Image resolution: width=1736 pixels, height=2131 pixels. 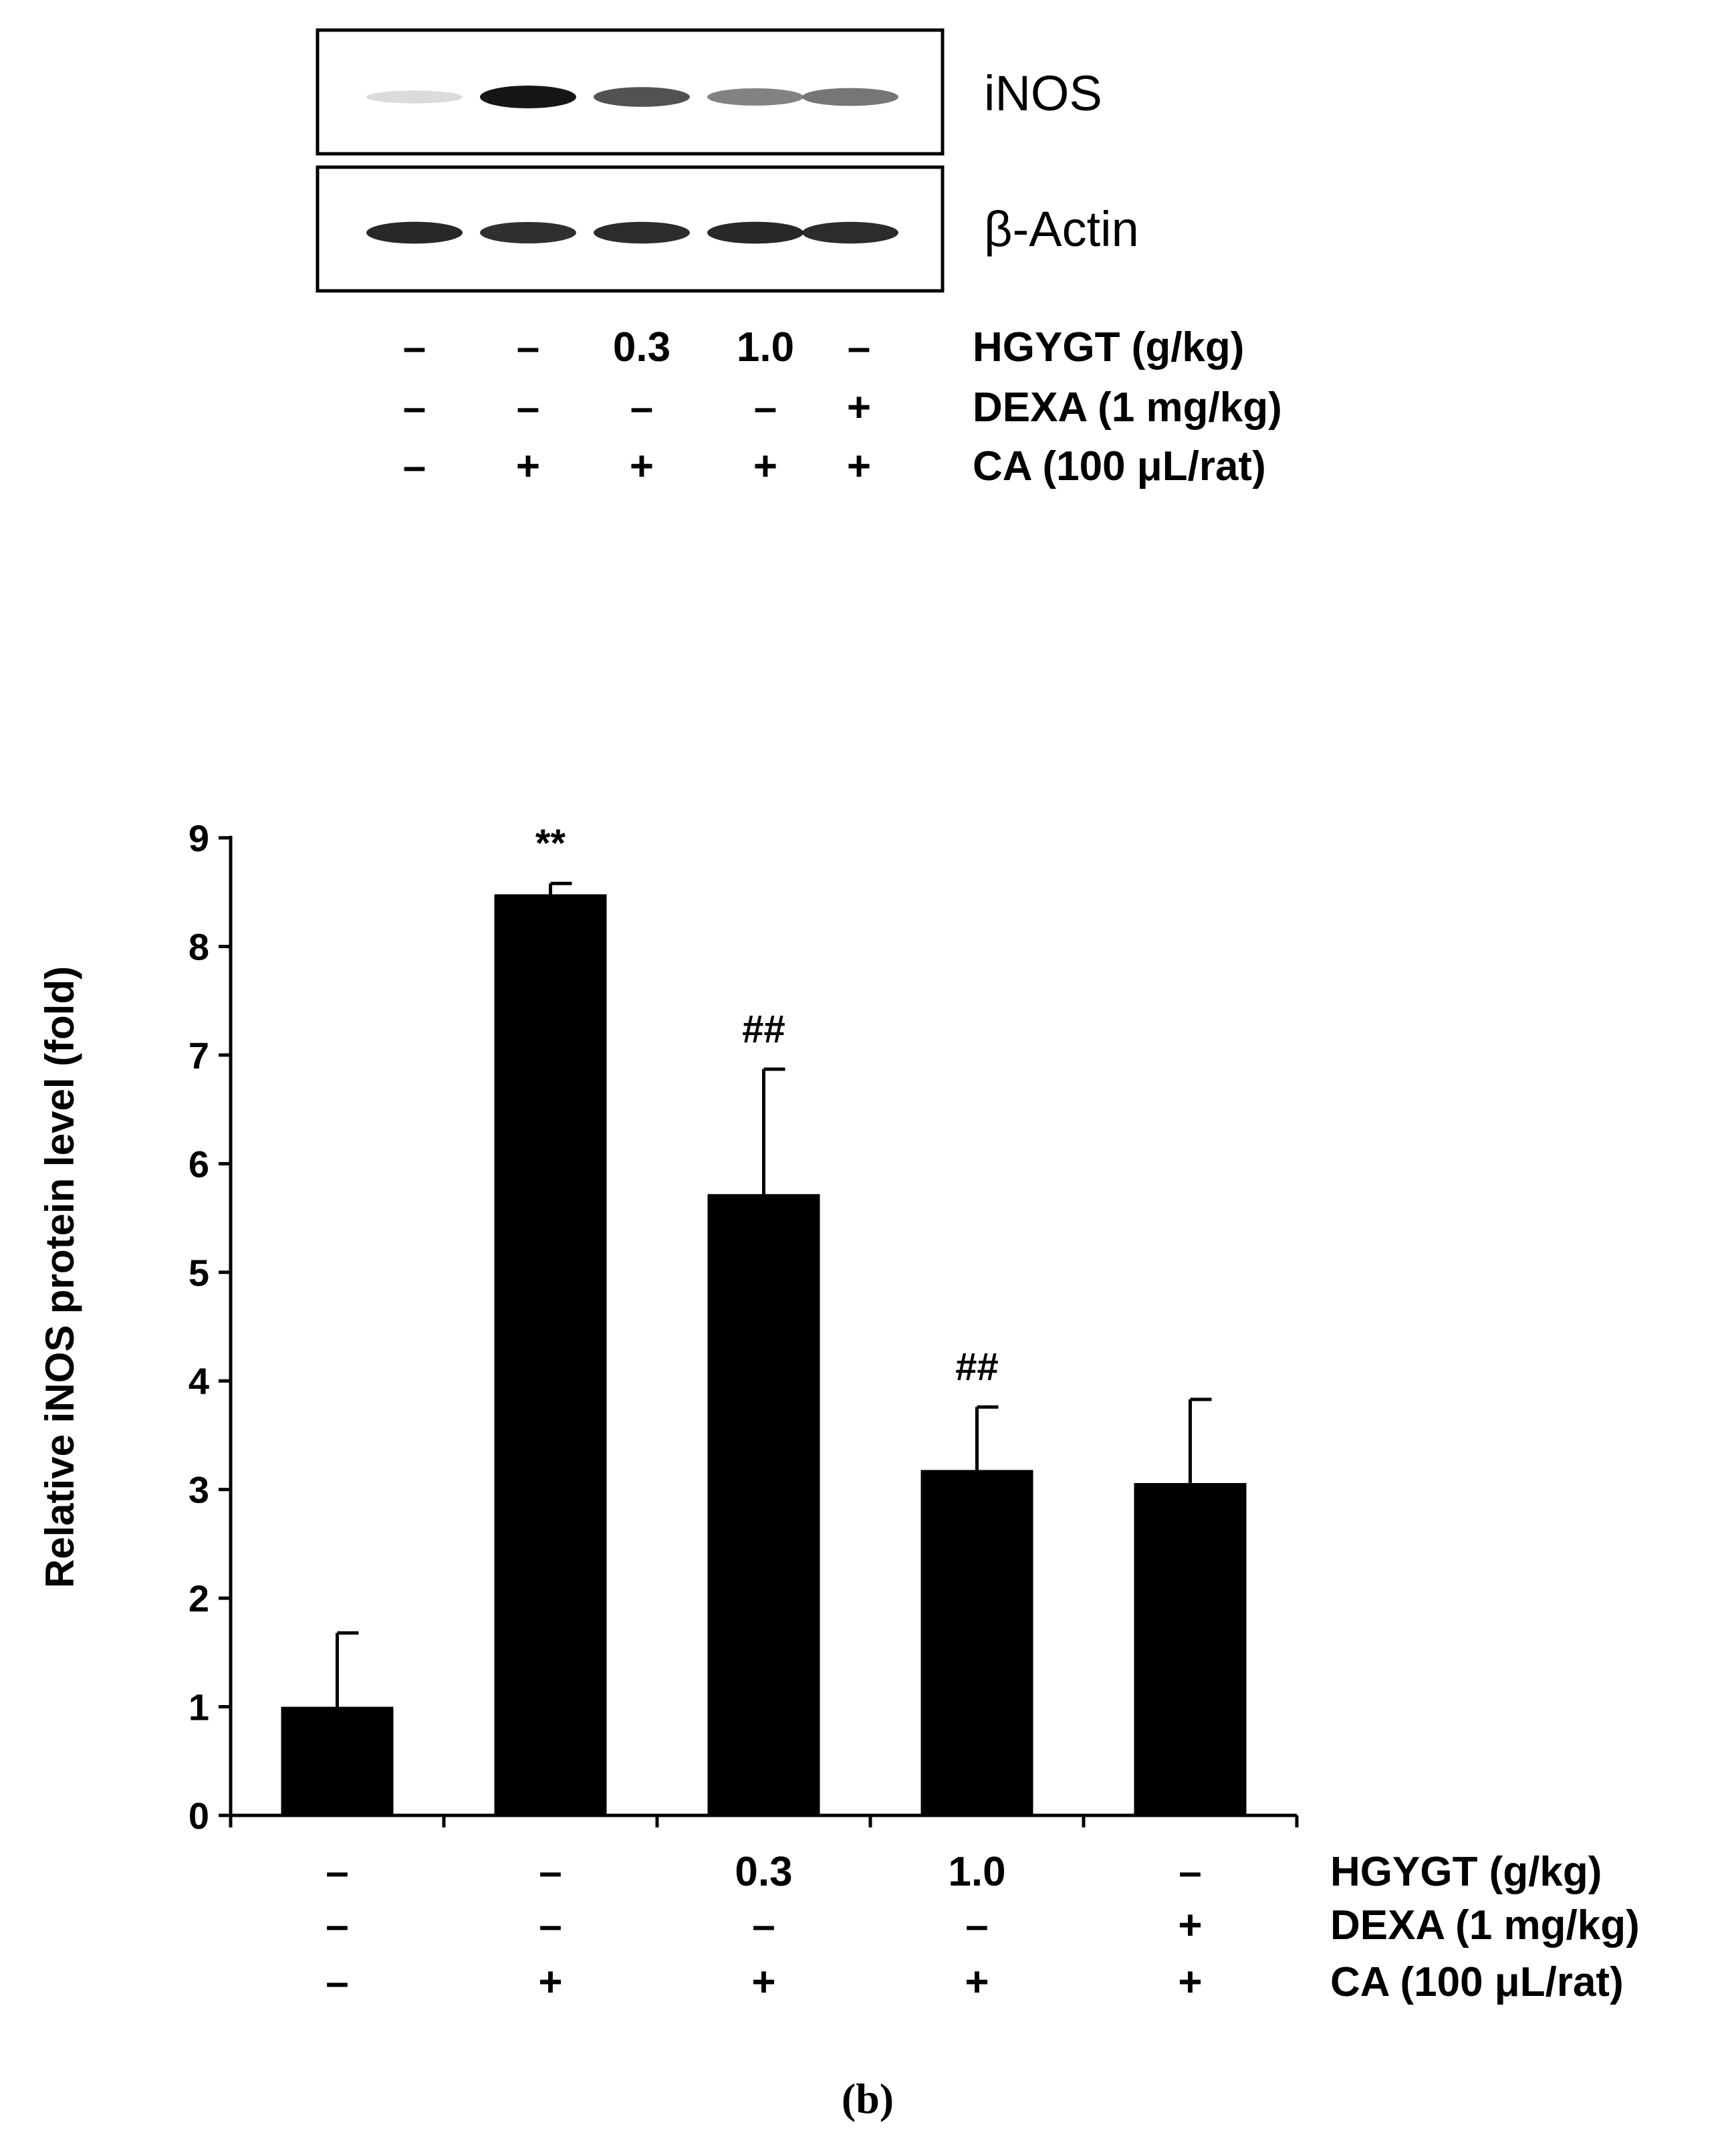 What do you see at coordinates (764, 1821) in the screenshot?
I see `x-axis-ticks` at bounding box center [764, 1821].